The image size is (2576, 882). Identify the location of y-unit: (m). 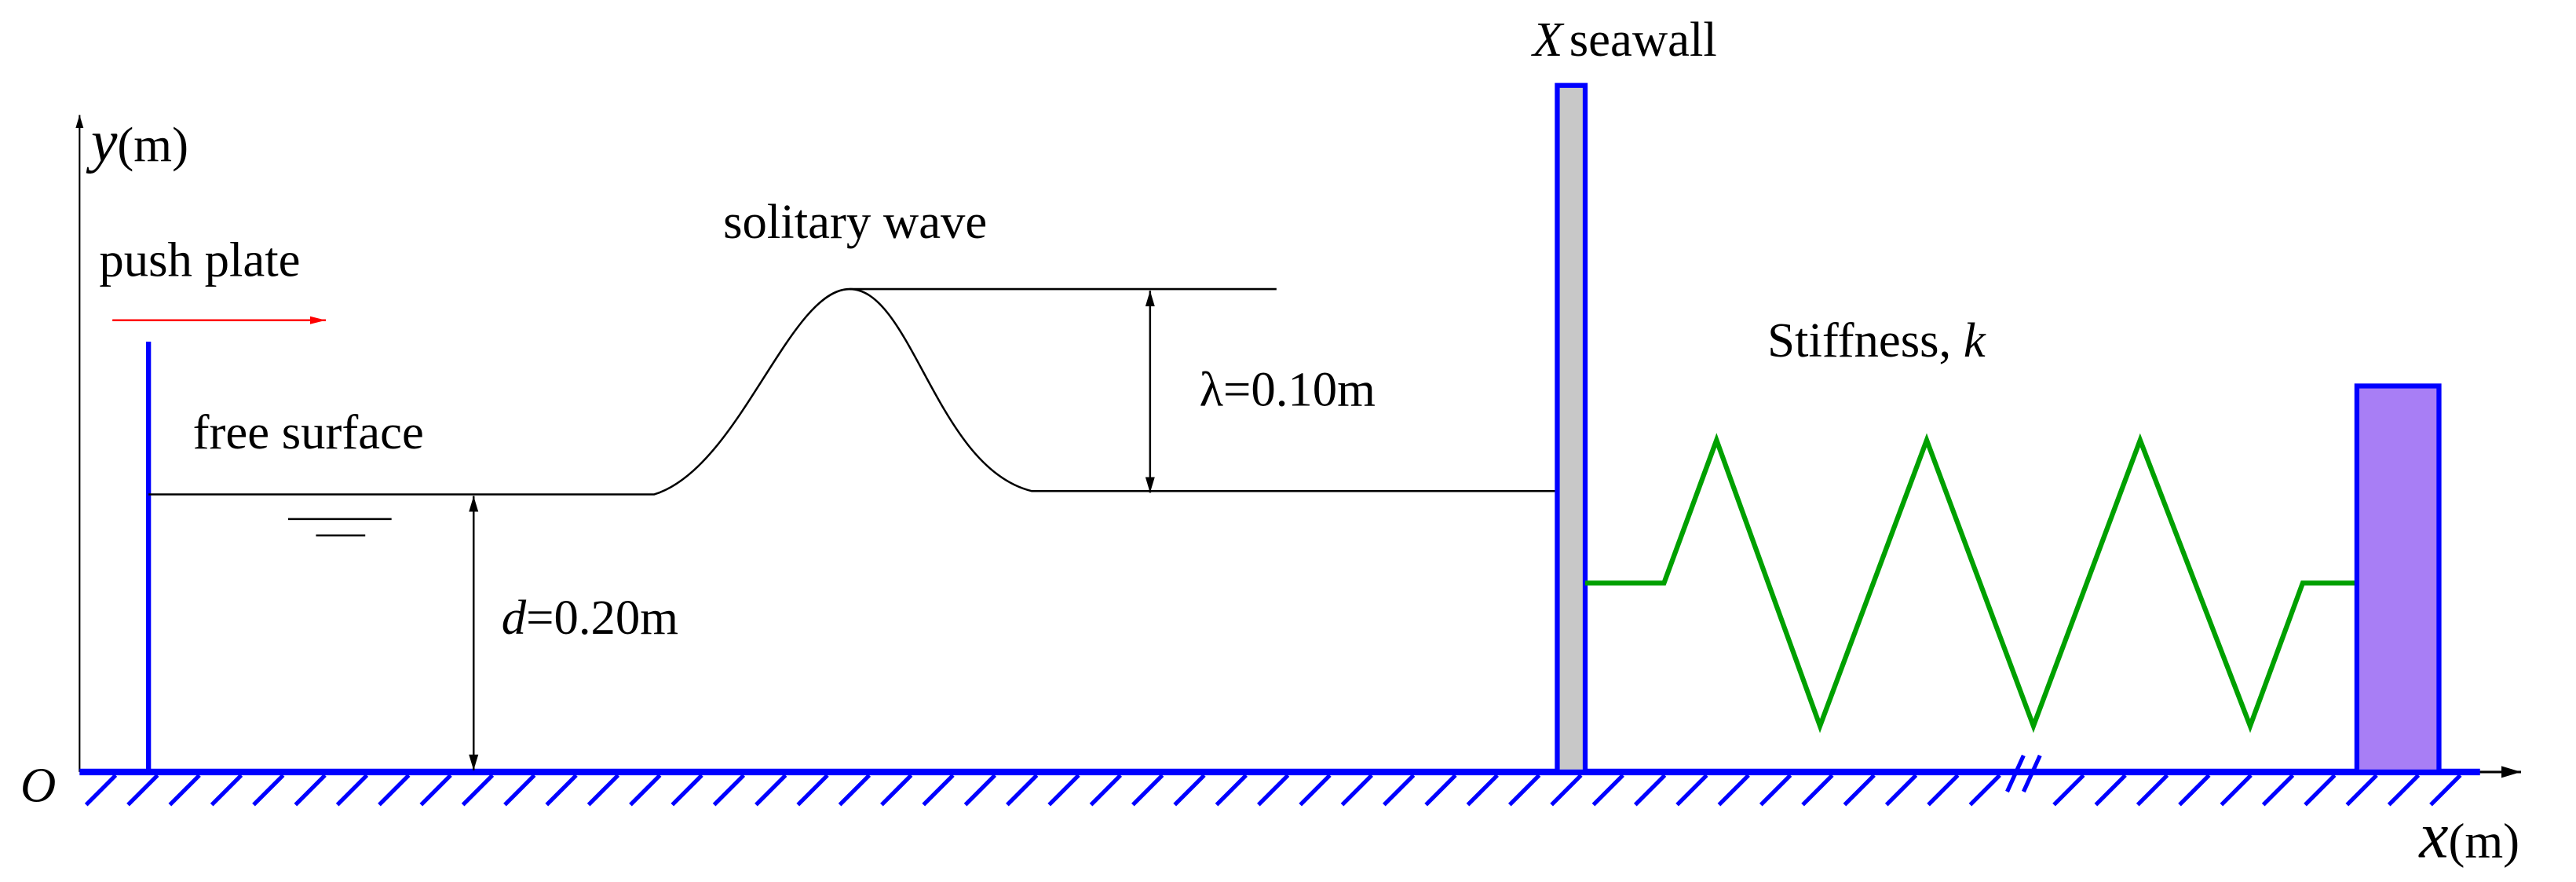
(152, 144).